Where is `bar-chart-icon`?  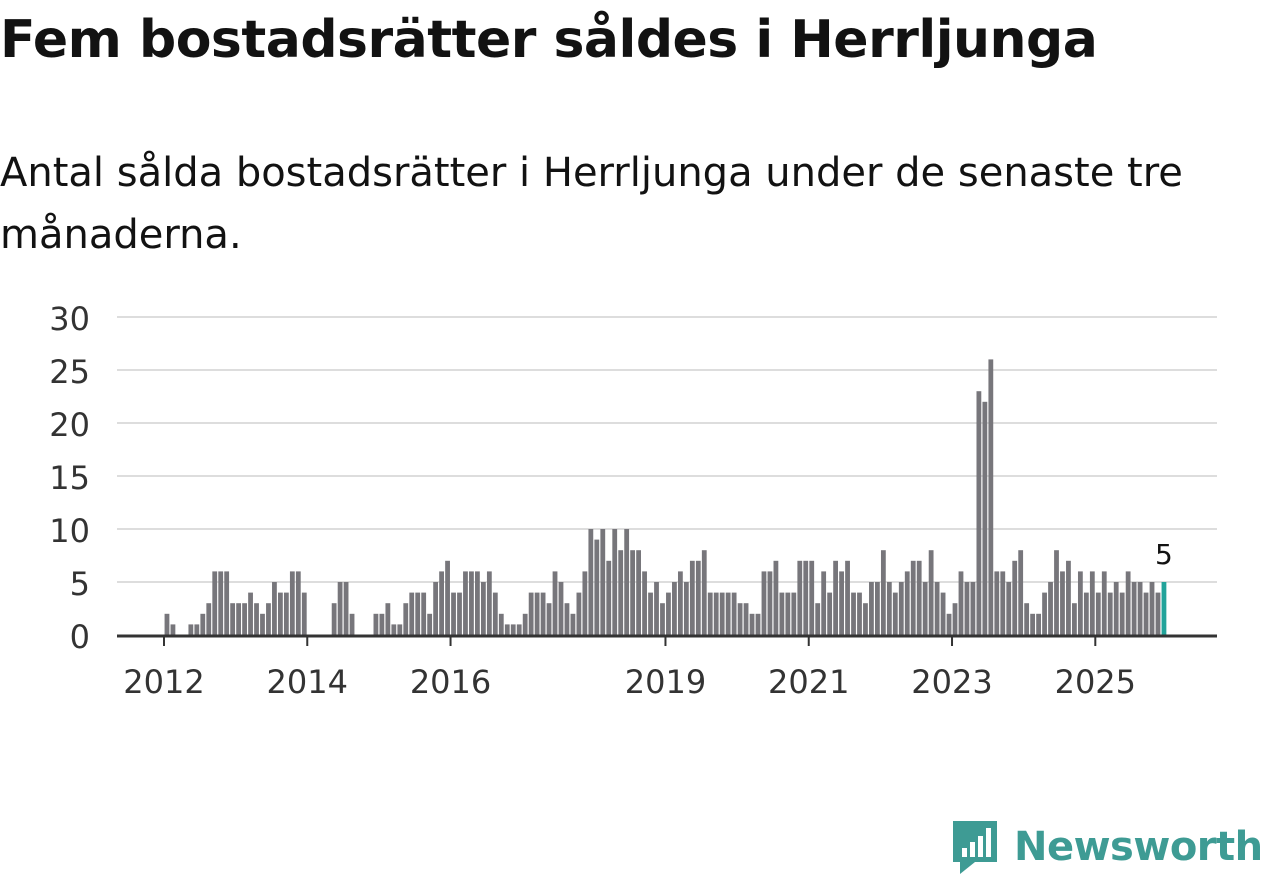 bar-chart-icon is located at coordinates (975, 847).